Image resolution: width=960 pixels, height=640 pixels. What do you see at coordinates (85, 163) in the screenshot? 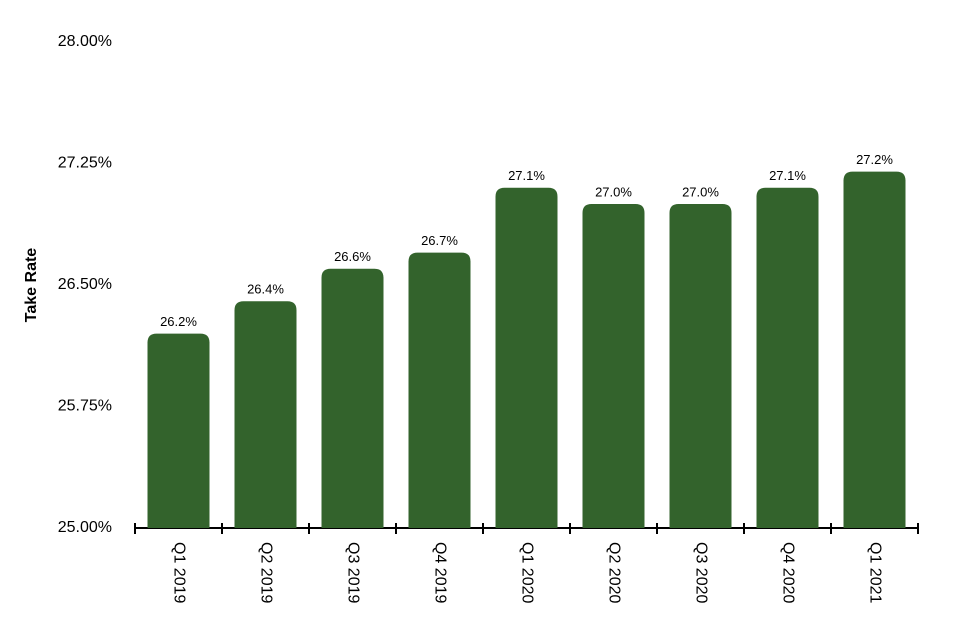
I see `y-tick-label: 27.25%` at bounding box center [85, 163].